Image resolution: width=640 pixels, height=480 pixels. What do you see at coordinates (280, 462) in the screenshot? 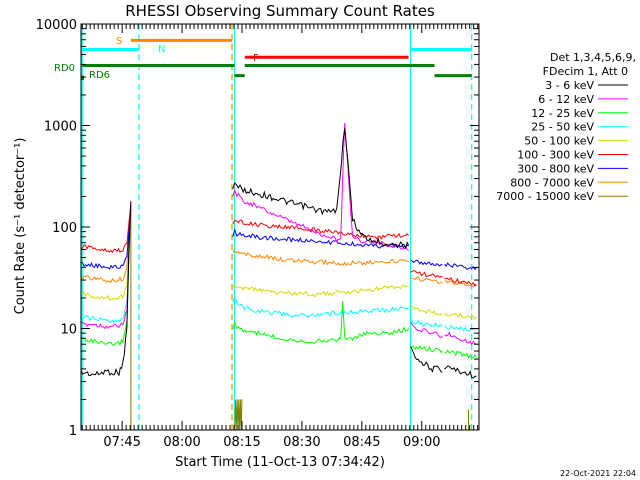
I see `x-axis-label: Start Time (11-Oct-13 07:34:42)` at bounding box center [280, 462].